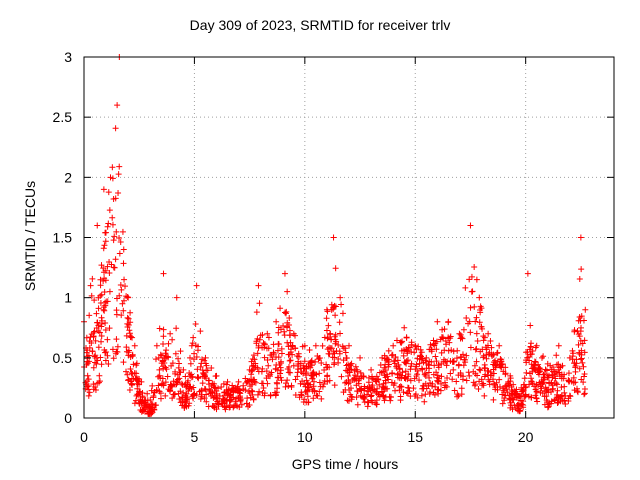 This screenshot has width=640, height=480. What do you see at coordinates (68, 177) in the screenshot?
I see `y-tick-label: 2` at bounding box center [68, 177].